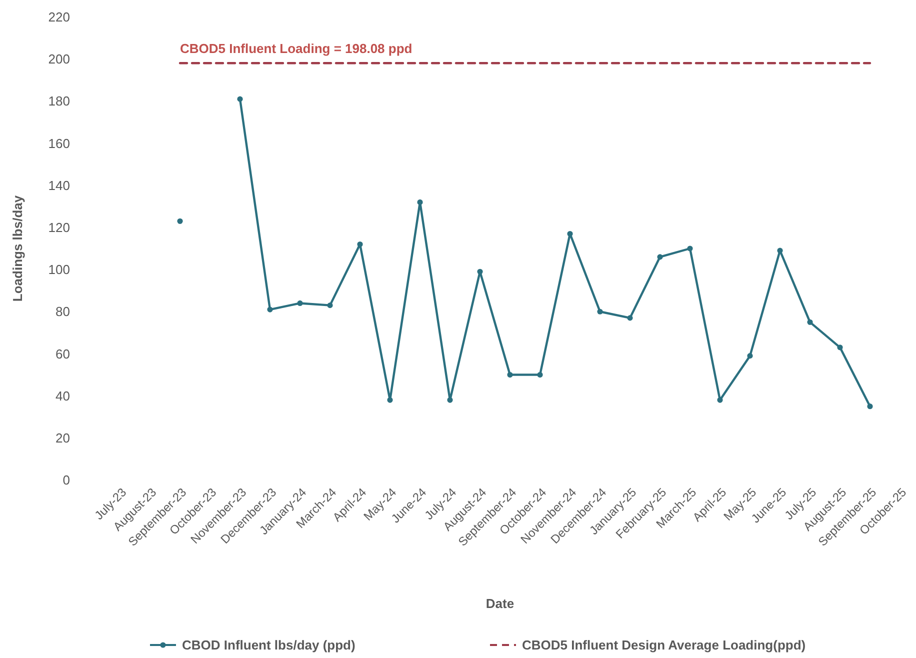  What do you see at coordinates (63, 354) in the screenshot?
I see `y-tick-label: 60` at bounding box center [63, 354].